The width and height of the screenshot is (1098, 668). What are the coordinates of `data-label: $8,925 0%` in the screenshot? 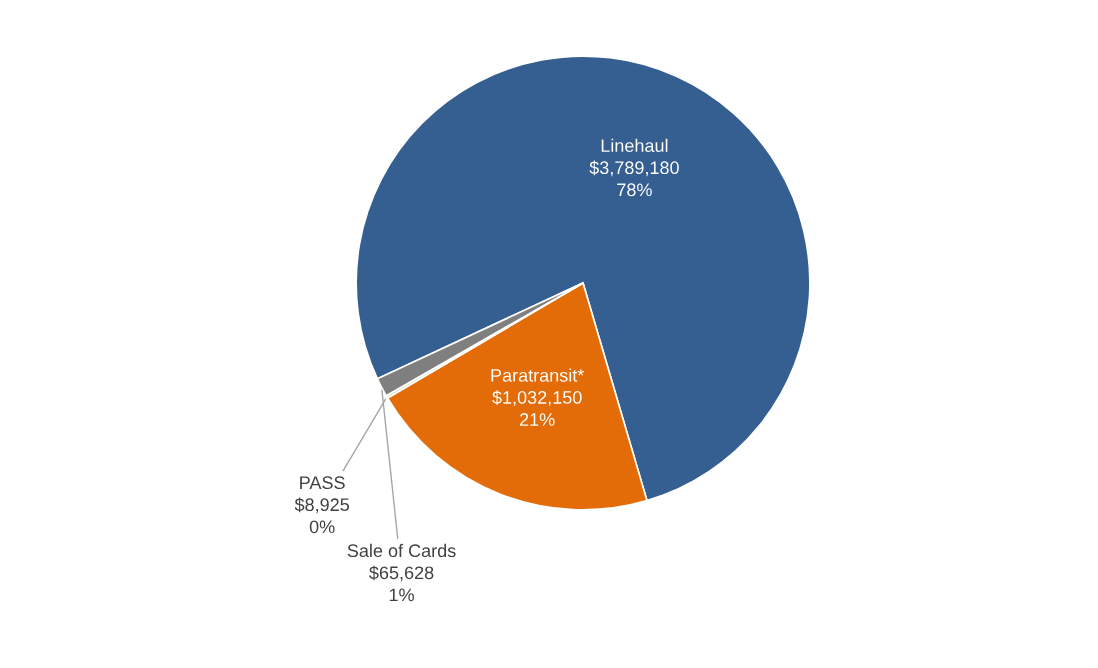 It's located at (321, 515).